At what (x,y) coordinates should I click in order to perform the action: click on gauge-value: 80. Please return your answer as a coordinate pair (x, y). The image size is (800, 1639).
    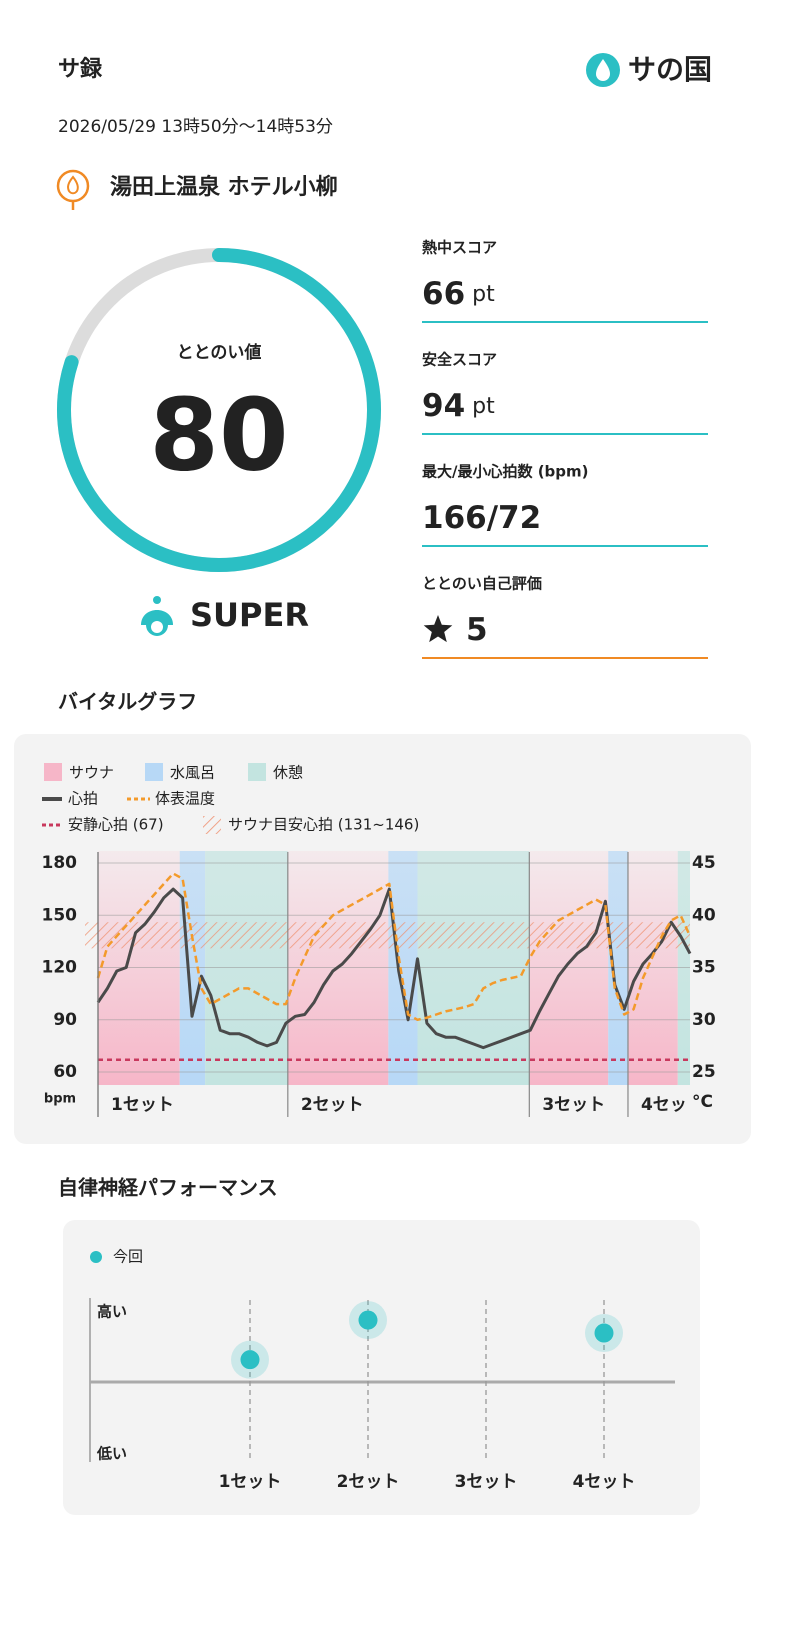
    Looking at the image, I should click on (218, 434).